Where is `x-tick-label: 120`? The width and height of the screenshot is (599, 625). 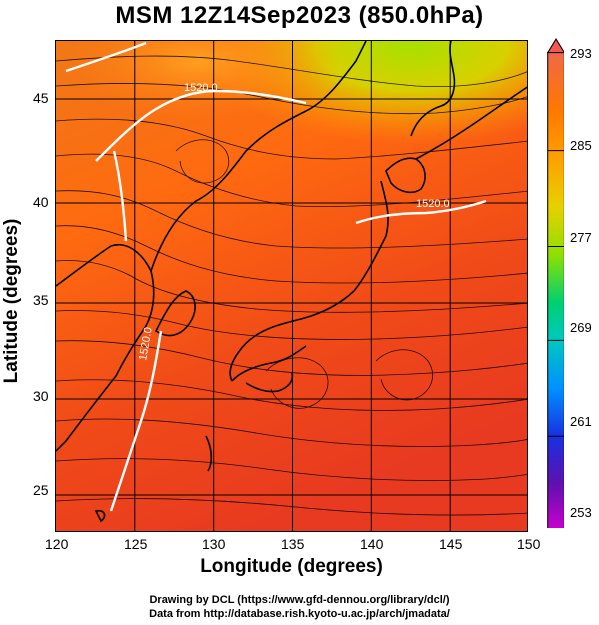
x-tick-label: 120 is located at coordinates (57, 544).